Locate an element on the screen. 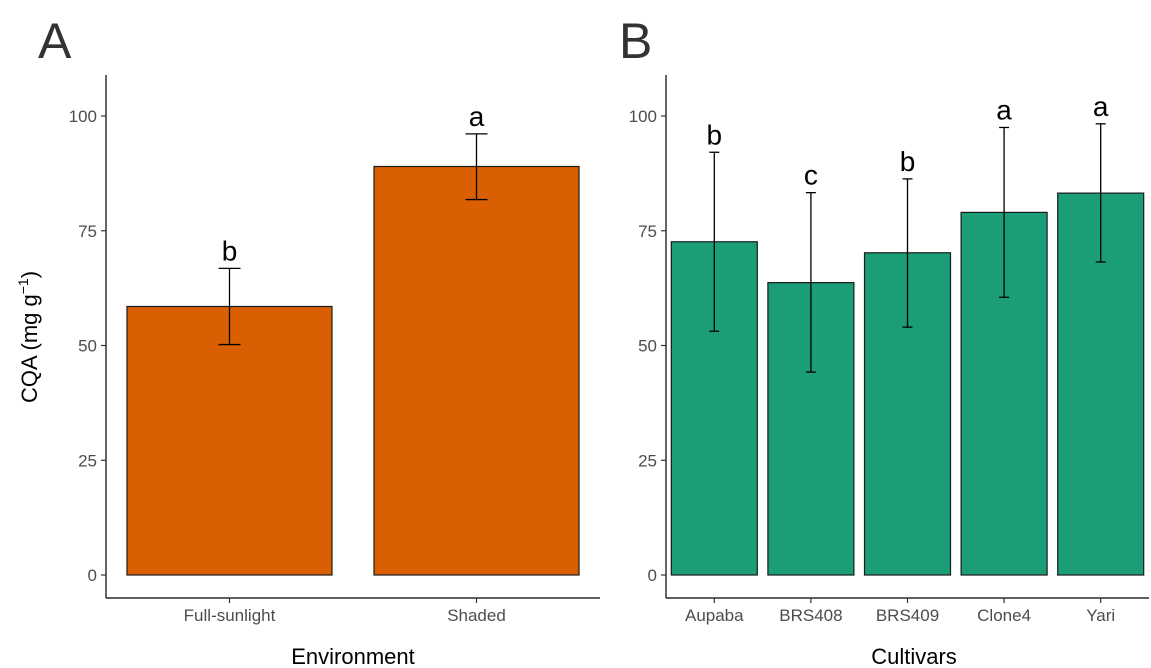 The height and width of the screenshot is (668, 1151). panel-b-x-tick-label: BRS408 is located at coordinates (810, 615).